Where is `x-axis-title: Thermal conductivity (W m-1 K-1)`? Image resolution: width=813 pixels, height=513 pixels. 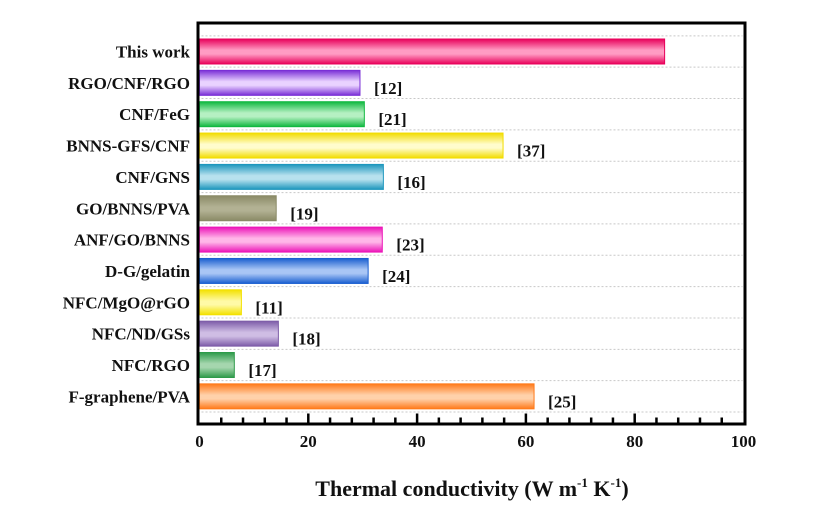
x-axis-title: Thermal conductivity (W m-1 K-1) is located at coordinates (471, 488).